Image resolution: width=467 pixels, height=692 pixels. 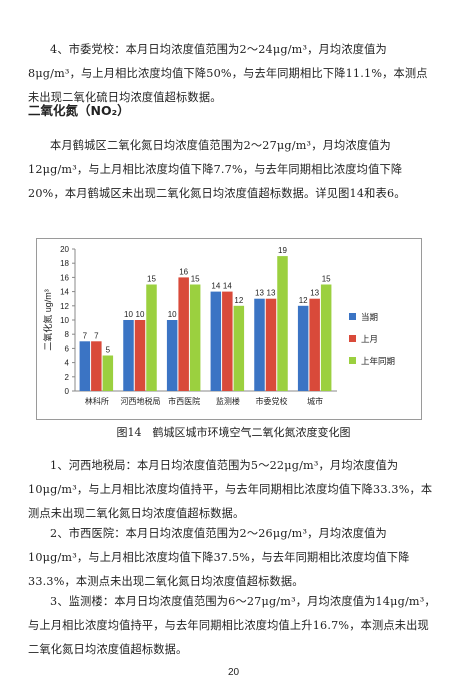 I want to click on bar-value-label: 16, so click(x=183, y=271).